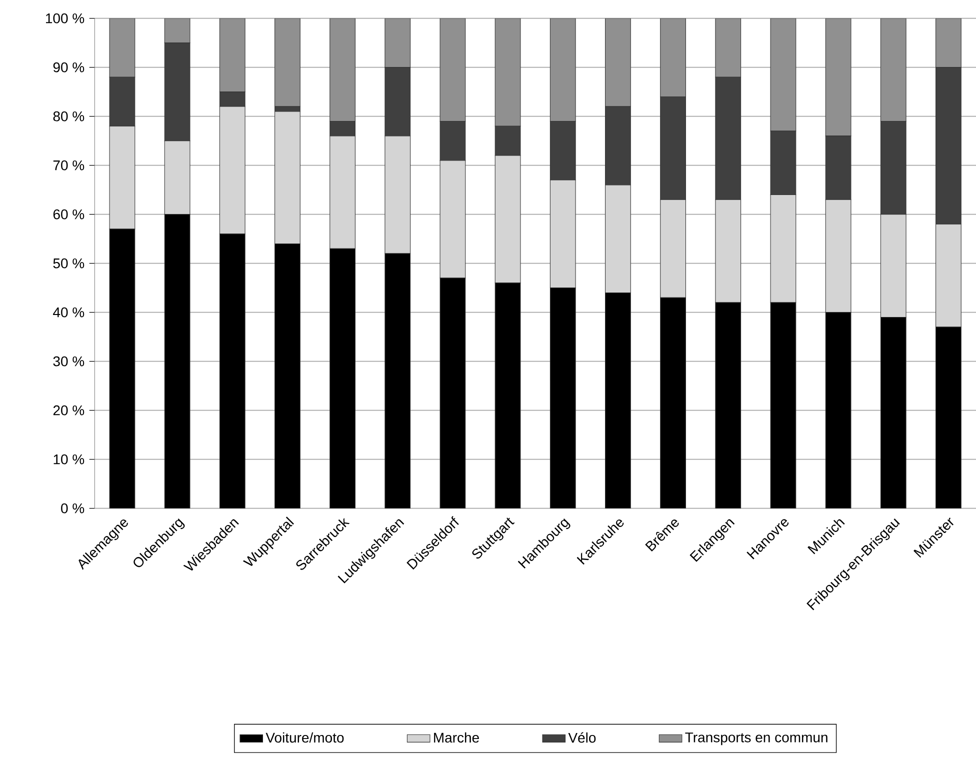  What do you see at coordinates (65, 18) in the screenshot?
I see `y-tick-label: 100 %` at bounding box center [65, 18].